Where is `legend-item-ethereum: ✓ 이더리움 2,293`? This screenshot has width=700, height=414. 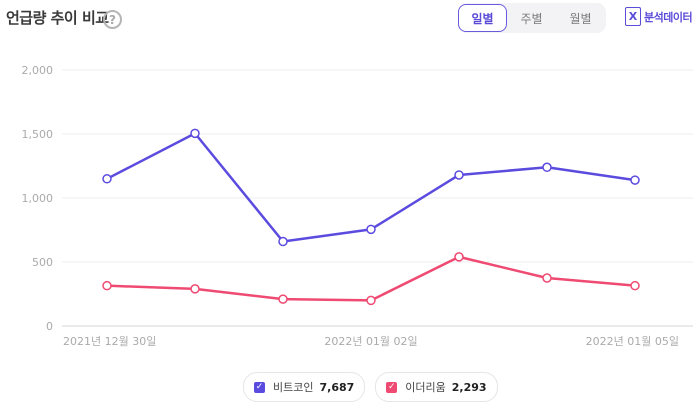 legend-item-ethereum: ✓ 이더리움 2,293 is located at coordinates (436, 387).